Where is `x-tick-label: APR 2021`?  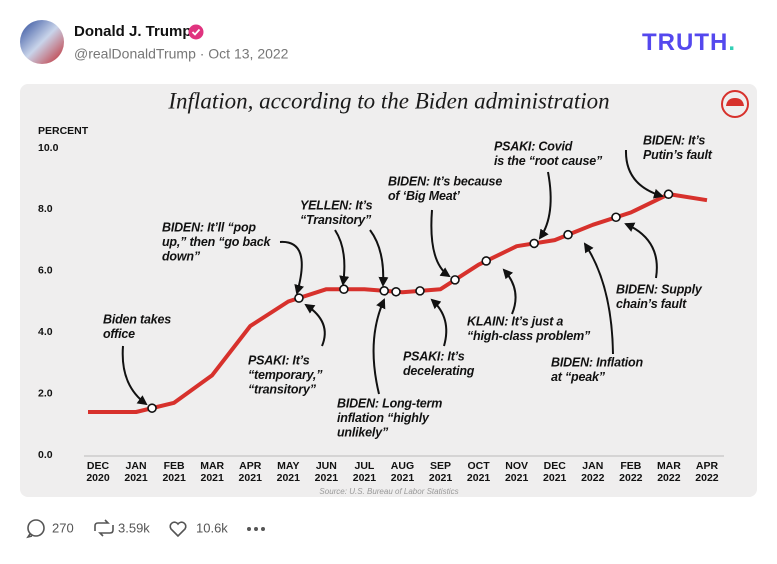 x-tick-label: APR 2021 is located at coordinates (251, 472).